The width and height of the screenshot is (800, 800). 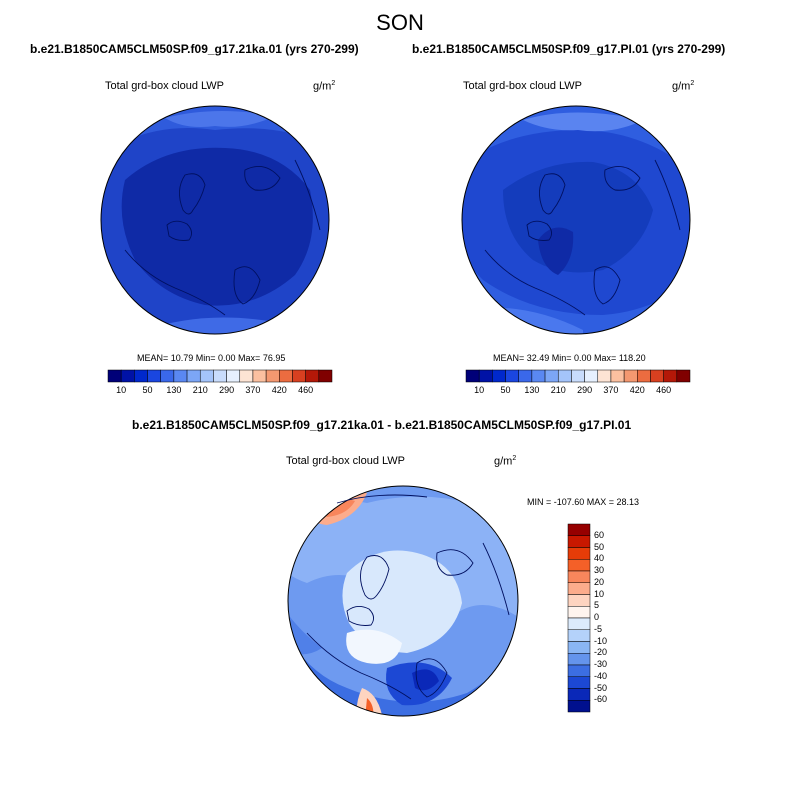 What do you see at coordinates (346, 461) in the screenshot?
I see `panel-3-variable: Total grd-box cloud LWP` at bounding box center [346, 461].